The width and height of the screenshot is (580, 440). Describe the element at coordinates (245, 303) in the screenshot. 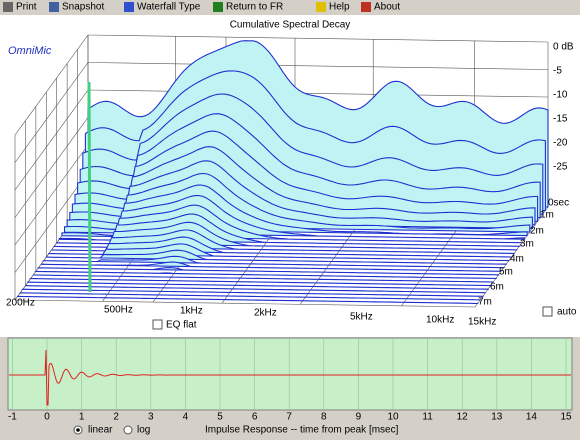

I see `floor-grid` at that location.